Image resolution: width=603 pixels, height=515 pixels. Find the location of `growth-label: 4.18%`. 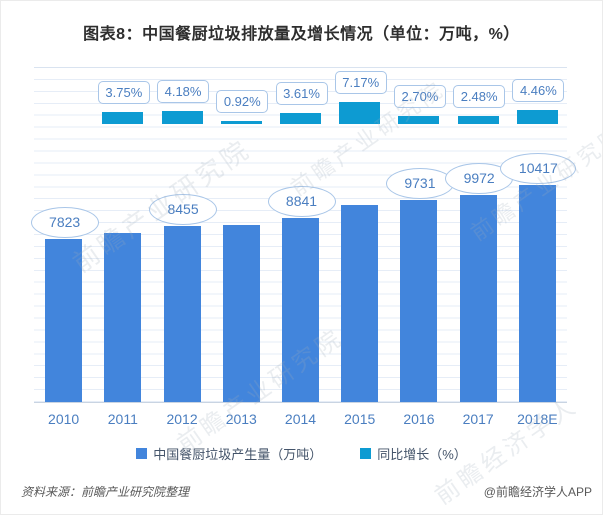

growth-label: 4.18% is located at coordinates (183, 92).